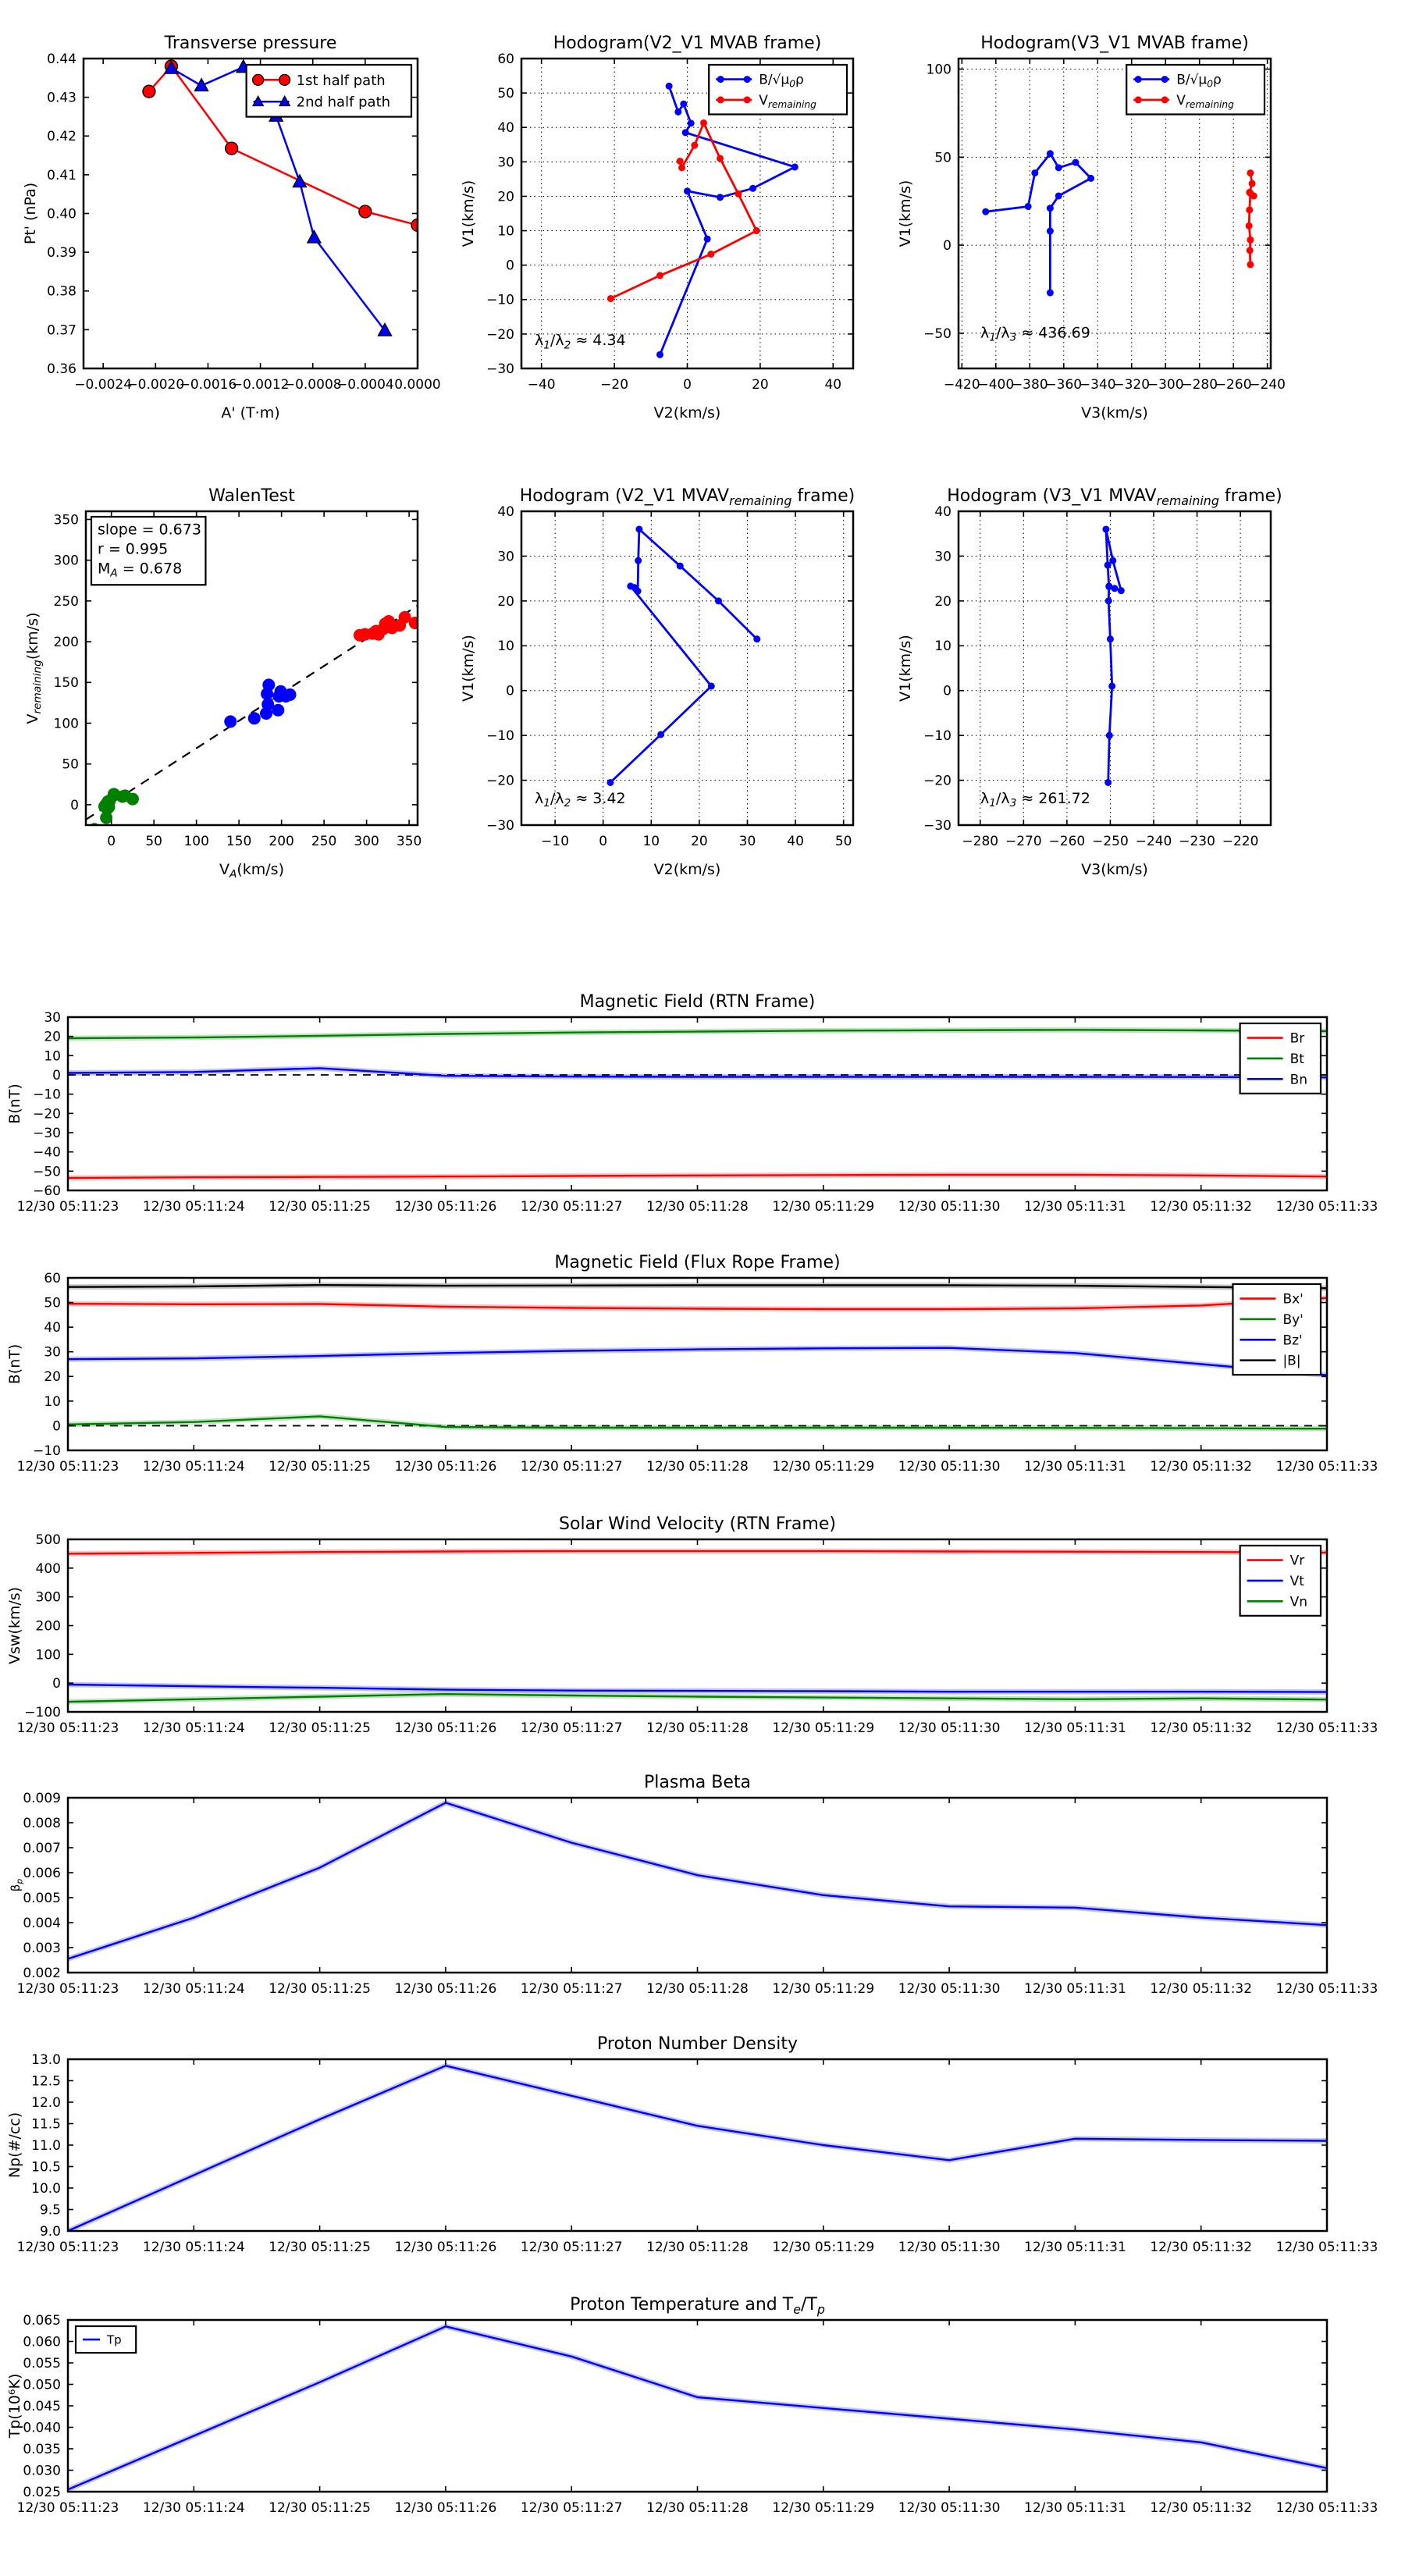 This screenshot has height=2576, width=1405. I want to click on svg-text: 12/30 05:11:24, so click(194, 1467).